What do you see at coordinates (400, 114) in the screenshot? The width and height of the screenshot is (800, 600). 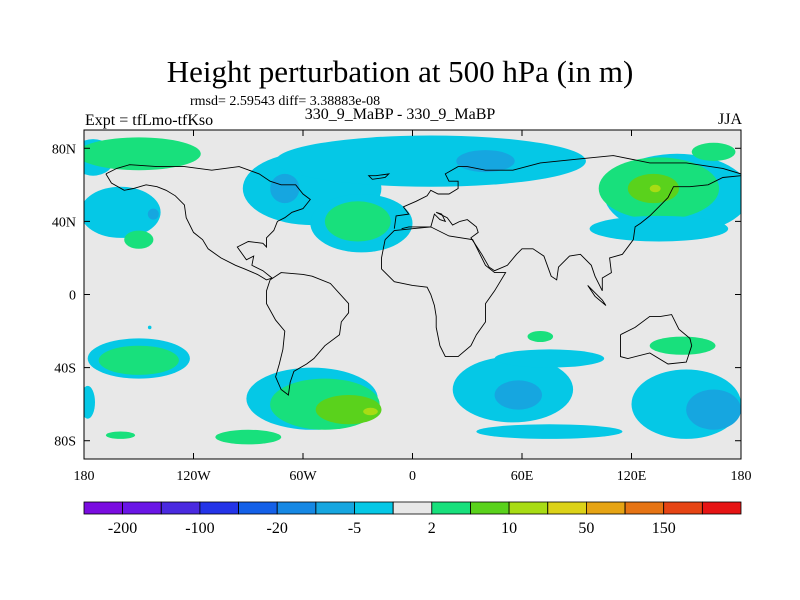 I see `case-label: 330_9_MaBP - 330_9_MaBP` at bounding box center [400, 114].